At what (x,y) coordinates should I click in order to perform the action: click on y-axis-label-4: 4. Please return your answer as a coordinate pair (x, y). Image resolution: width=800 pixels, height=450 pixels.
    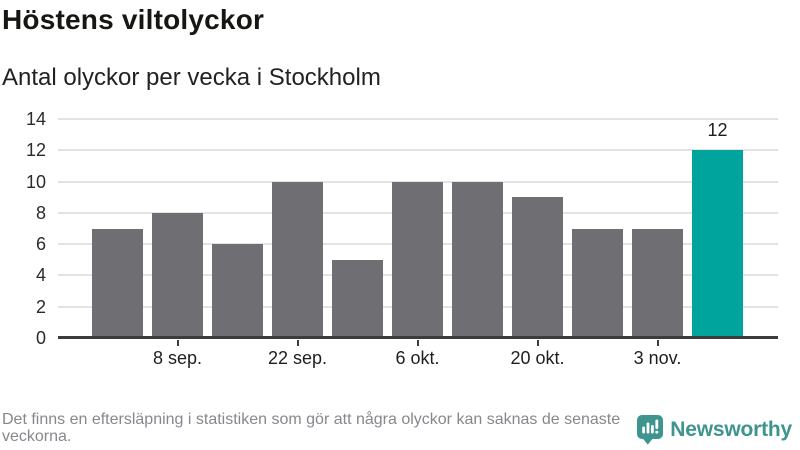
    Looking at the image, I should click on (40, 275).